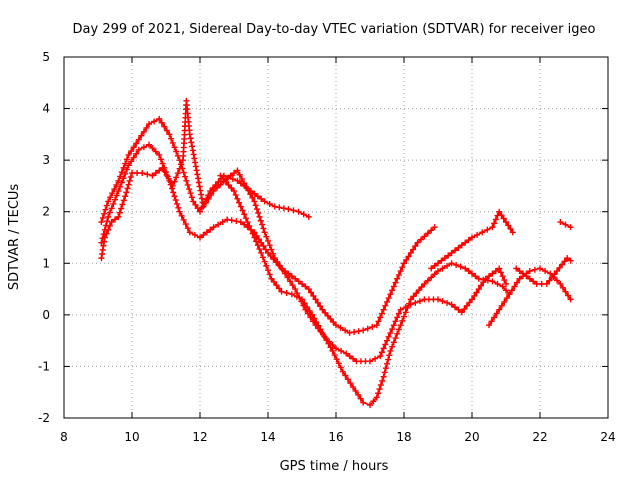 Image resolution: width=640 pixels, height=480 pixels. I want to click on x-tick-label: 24, so click(607, 437).